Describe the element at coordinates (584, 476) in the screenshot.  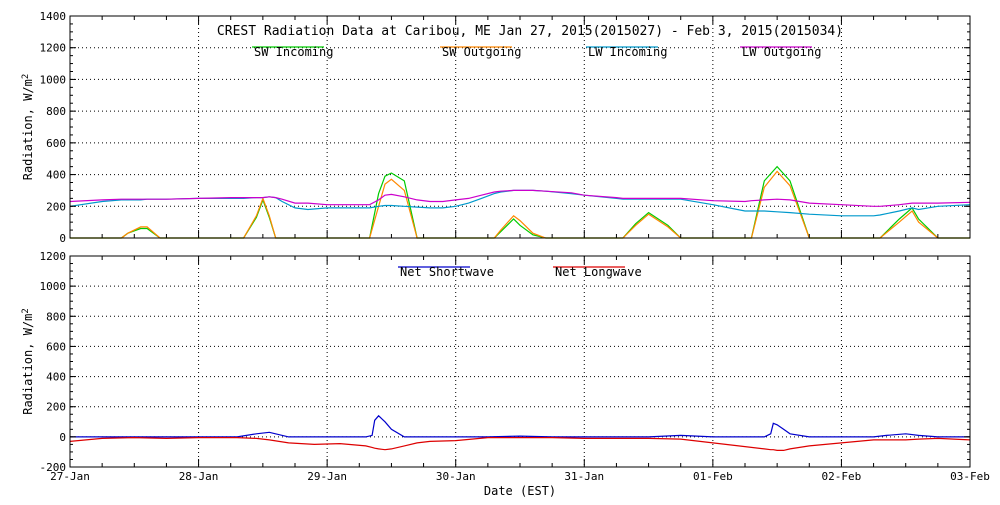
I see `x-tick-label: 31-Jan` at that location.